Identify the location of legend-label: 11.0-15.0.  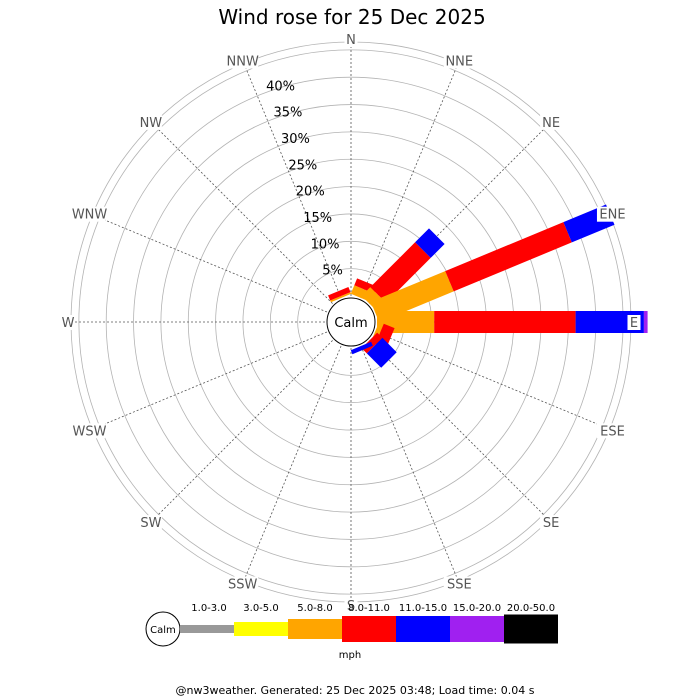
(423, 608).